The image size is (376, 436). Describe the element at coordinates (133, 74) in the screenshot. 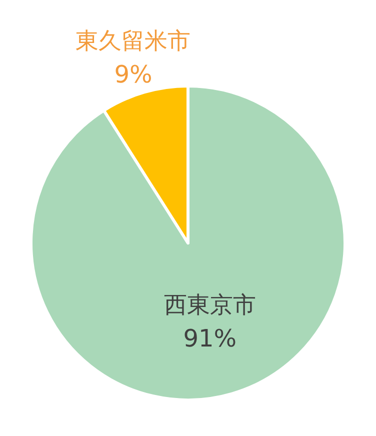

I see `data-label: 9%` at that location.